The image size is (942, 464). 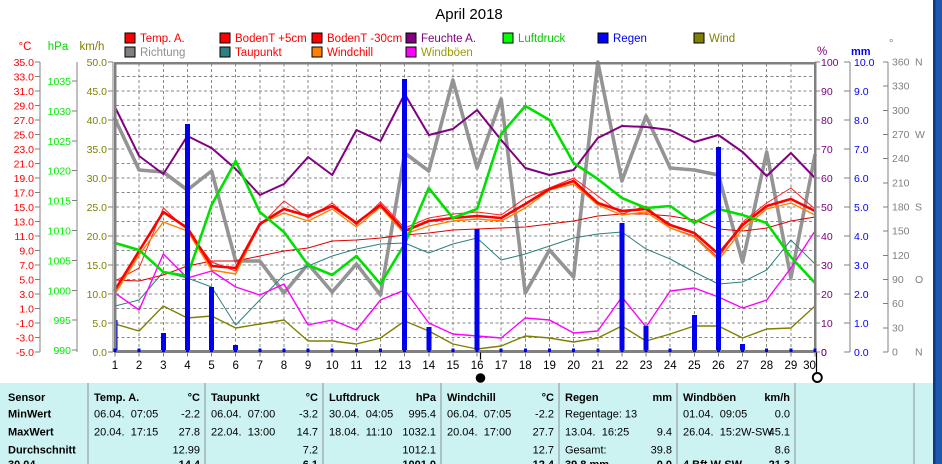 What do you see at coordinates (827, 295) in the screenshot?
I see `svg-text: 20` at bounding box center [827, 295].